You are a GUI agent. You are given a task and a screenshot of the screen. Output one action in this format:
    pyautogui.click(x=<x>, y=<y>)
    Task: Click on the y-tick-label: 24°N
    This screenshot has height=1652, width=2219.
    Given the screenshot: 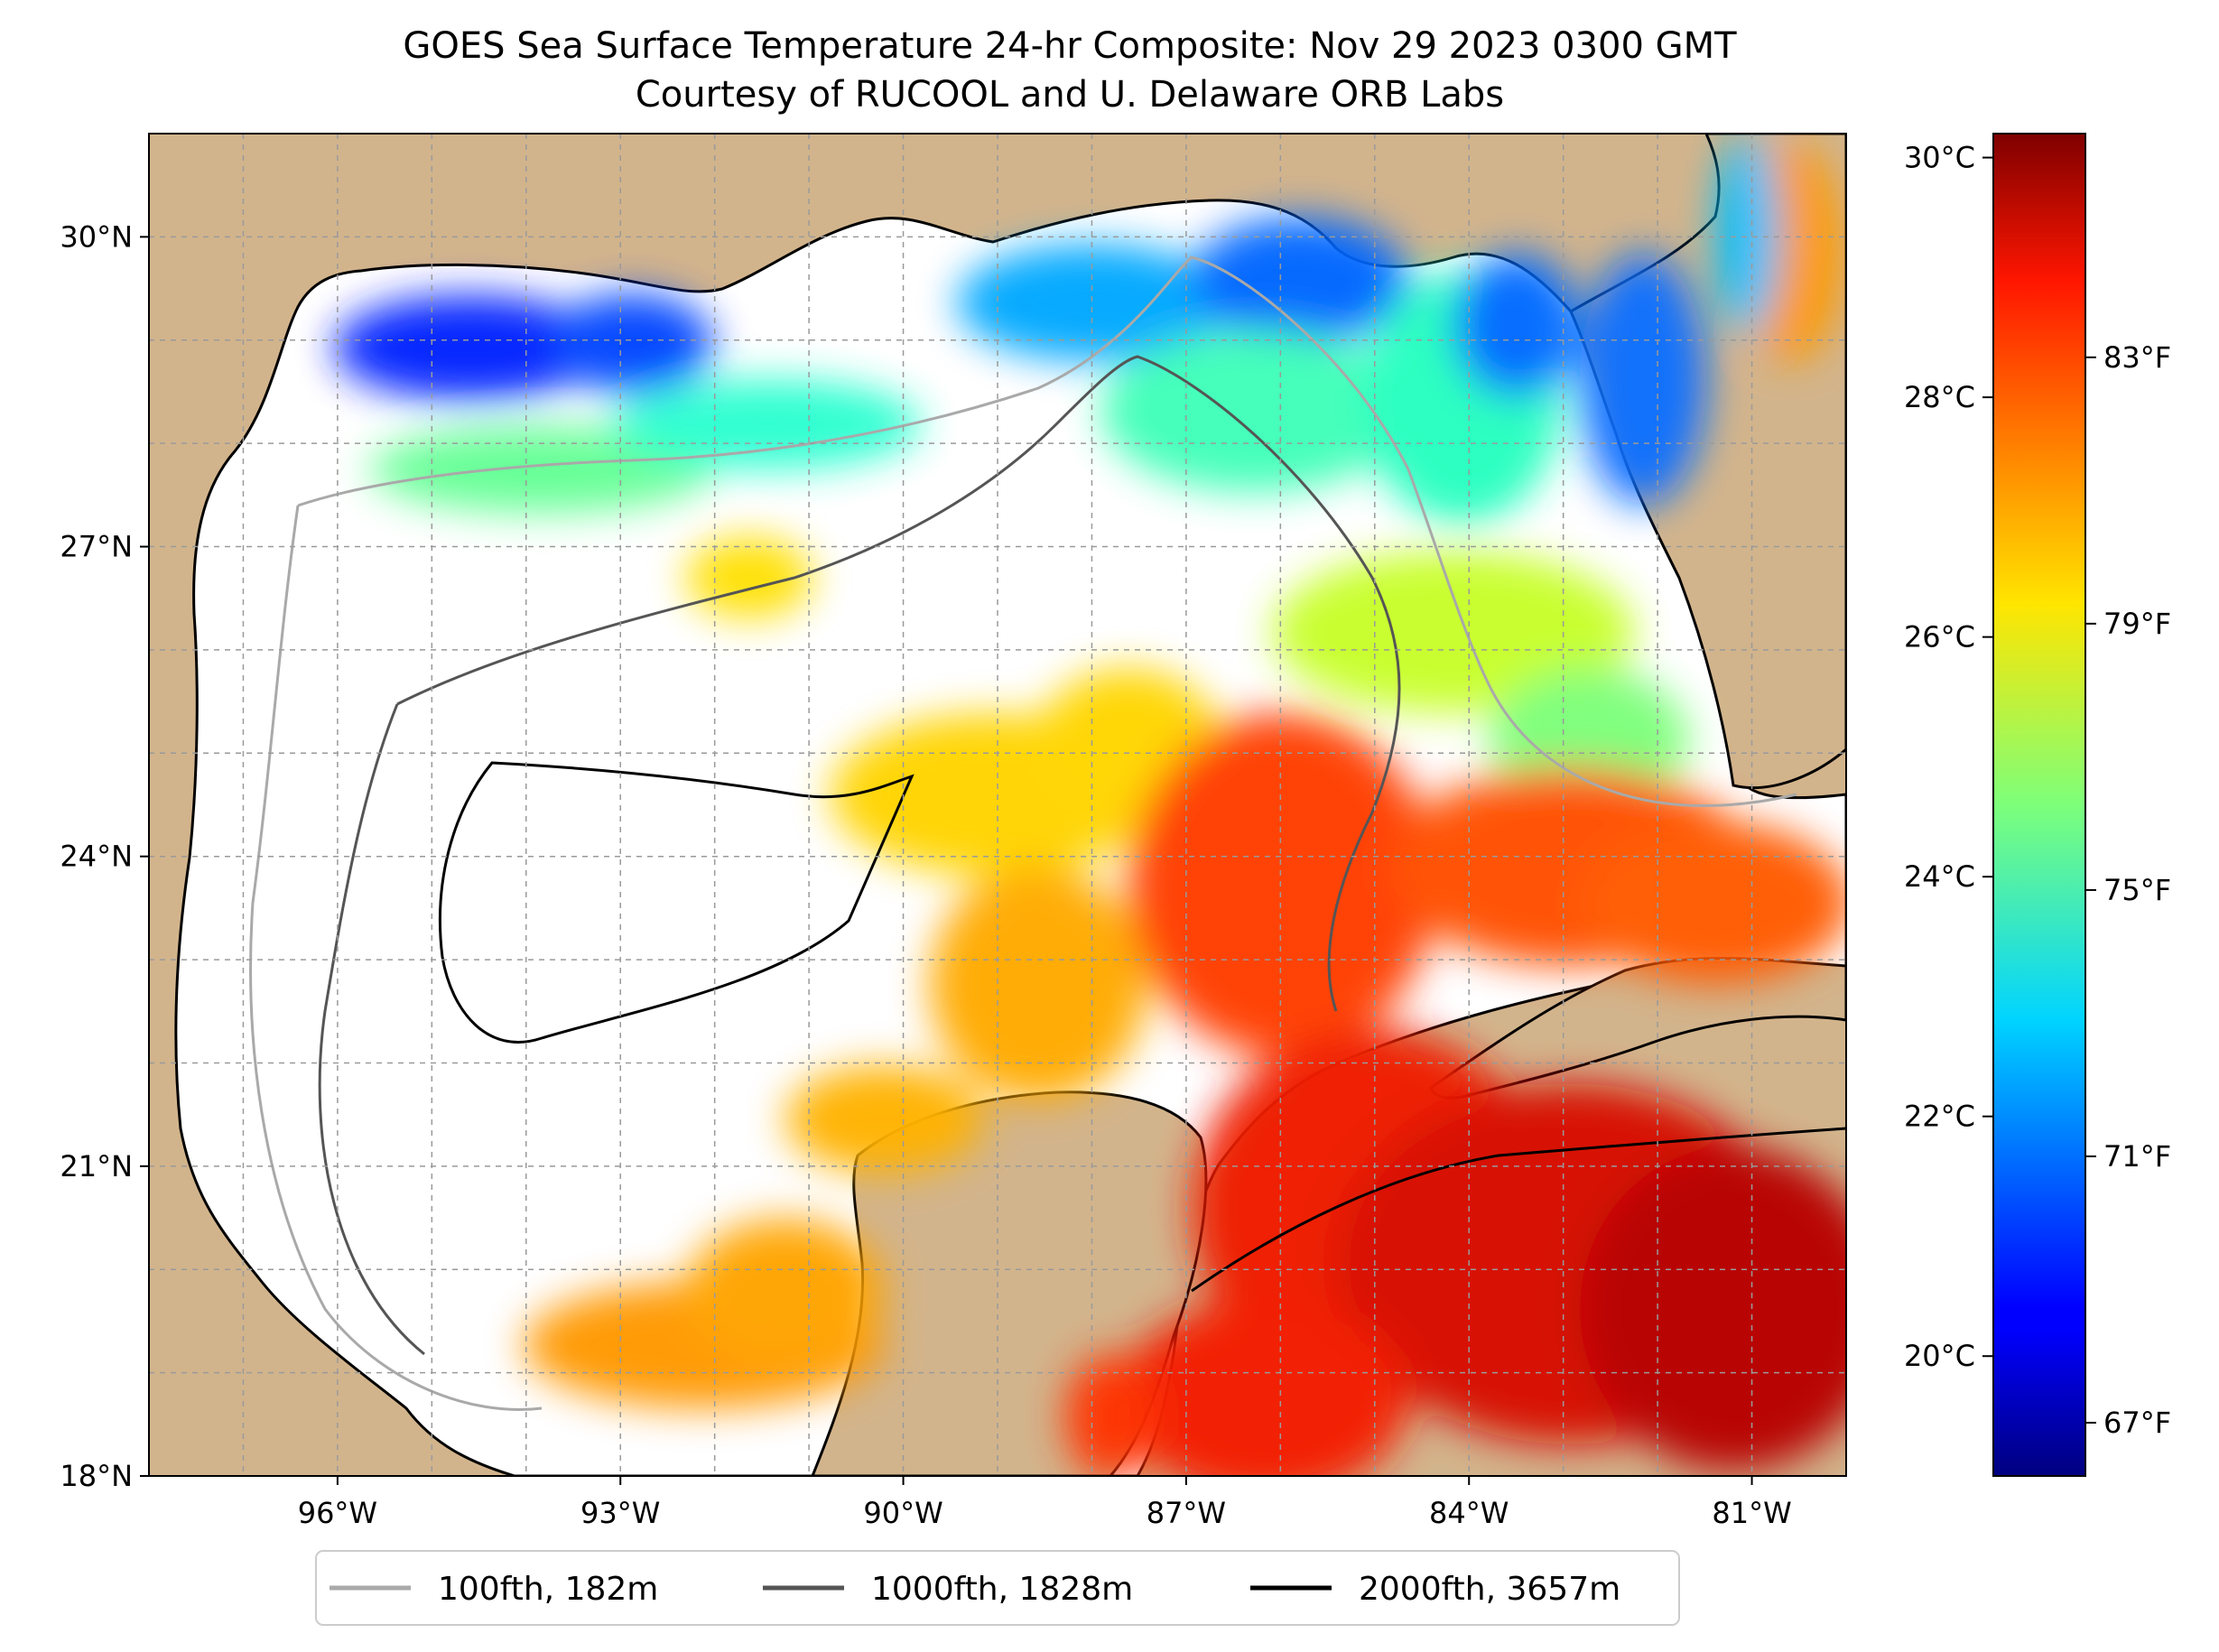 What is the action you would take?
    pyautogui.click(x=96, y=857)
    